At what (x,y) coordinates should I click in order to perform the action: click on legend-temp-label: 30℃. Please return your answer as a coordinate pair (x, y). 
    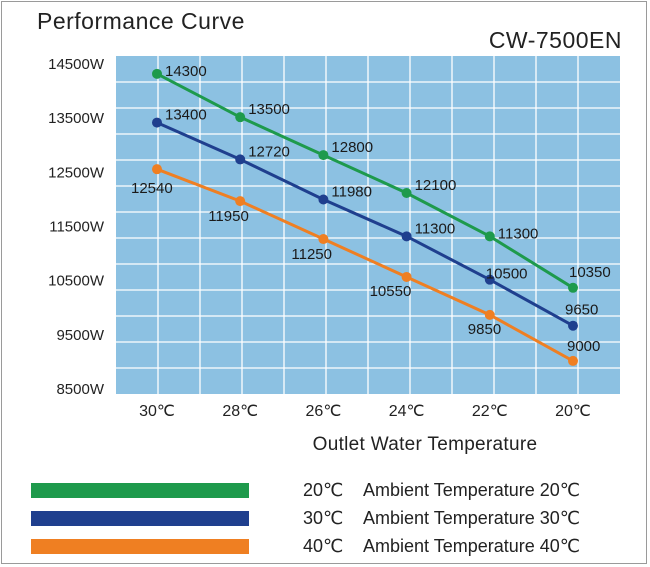
    Looking at the image, I should click on (323, 518).